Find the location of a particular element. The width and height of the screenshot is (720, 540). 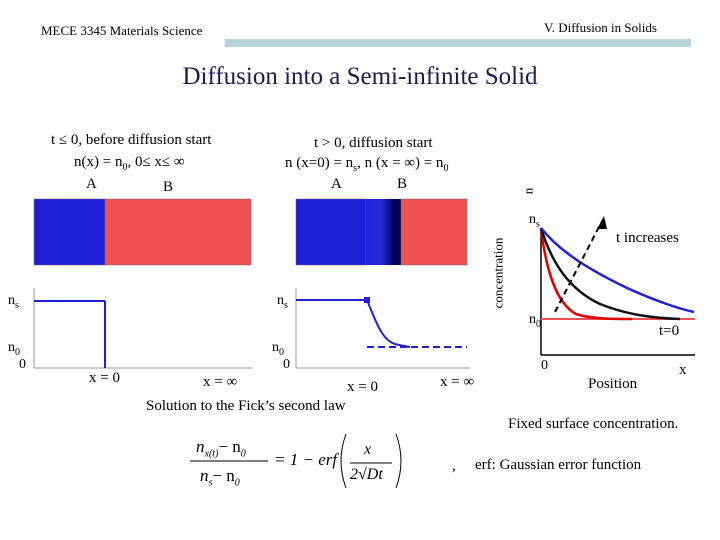

left-condition-line2: n(x) = n0, 0≤ x≤ ∞ is located at coordinates (129, 163).